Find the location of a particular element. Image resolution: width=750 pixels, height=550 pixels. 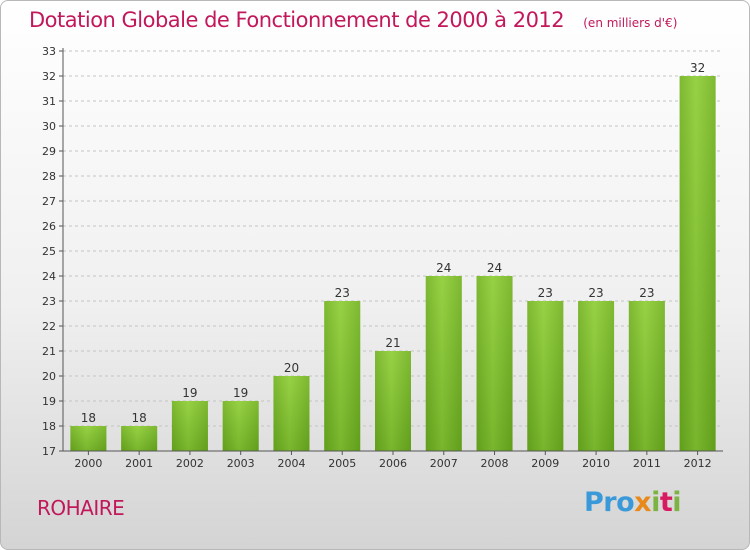

data-label: 20 is located at coordinates (291, 368).